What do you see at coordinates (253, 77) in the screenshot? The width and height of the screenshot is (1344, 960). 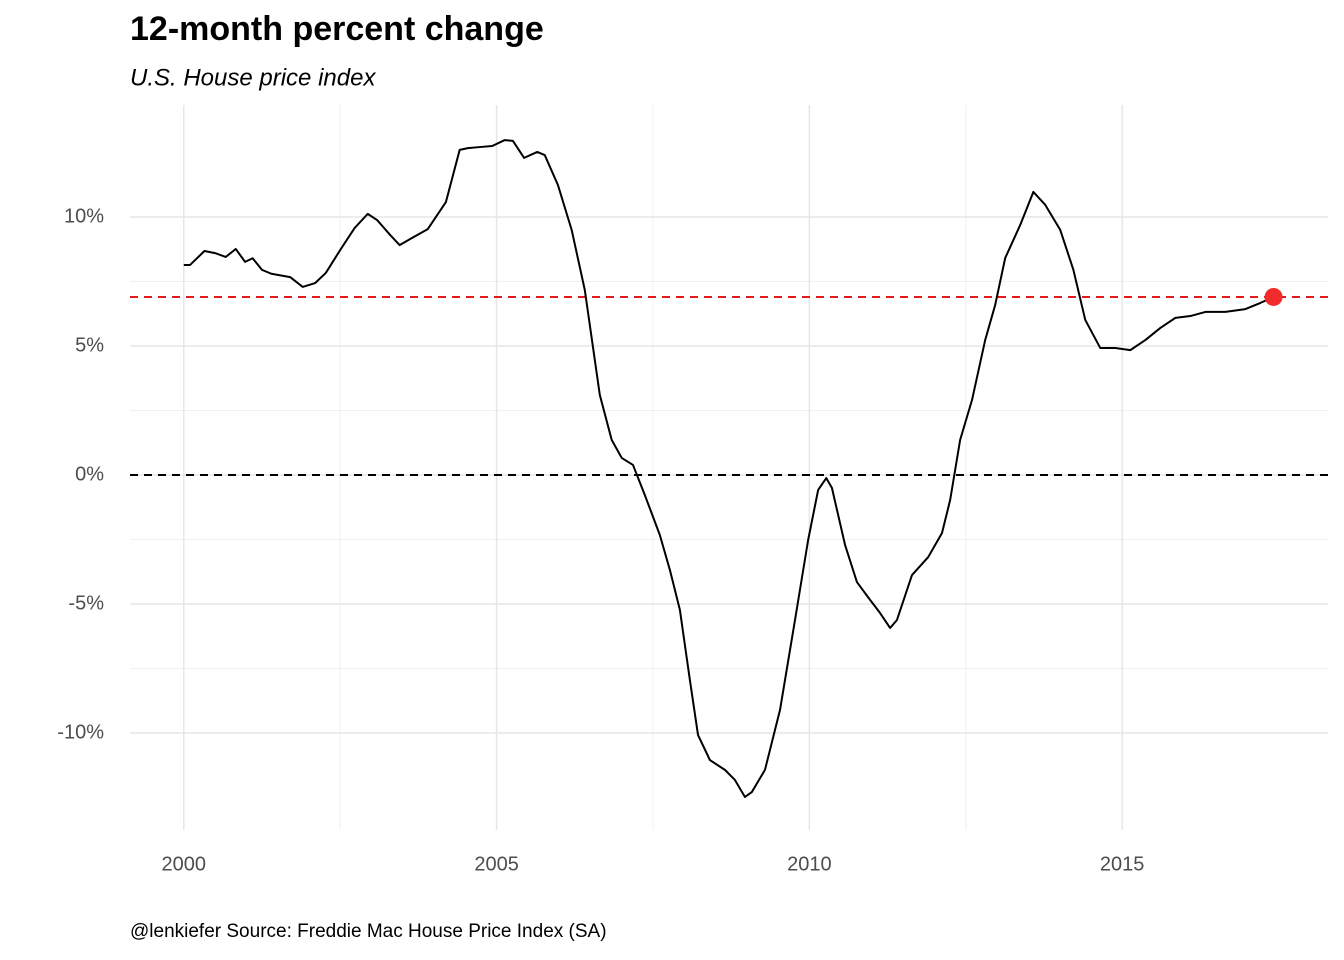 I see `chart-subtitle: U.S. House price index` at bounding box center [253, 77].